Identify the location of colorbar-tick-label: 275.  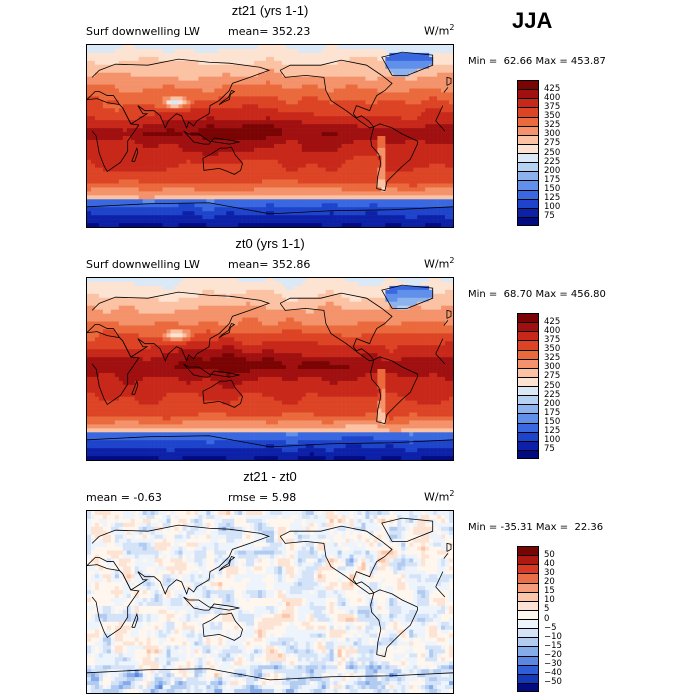
(552, 376).